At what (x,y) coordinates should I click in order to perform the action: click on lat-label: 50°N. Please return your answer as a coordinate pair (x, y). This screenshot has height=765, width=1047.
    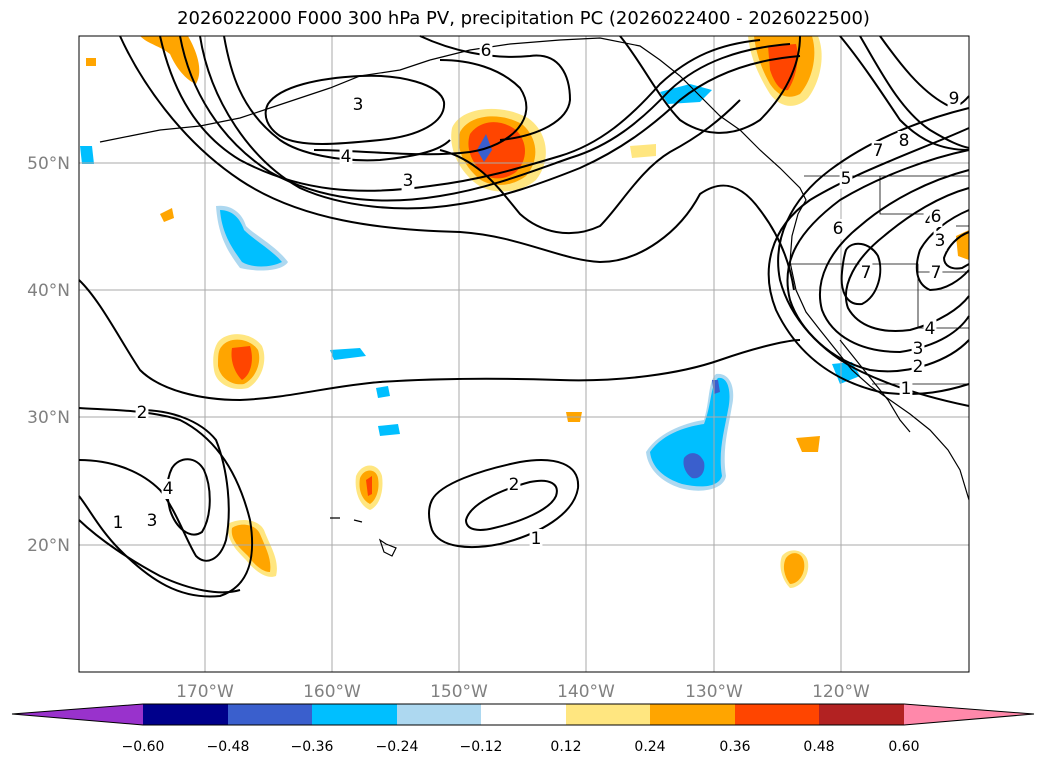
    Looking at the image, I should click on (48, 164).